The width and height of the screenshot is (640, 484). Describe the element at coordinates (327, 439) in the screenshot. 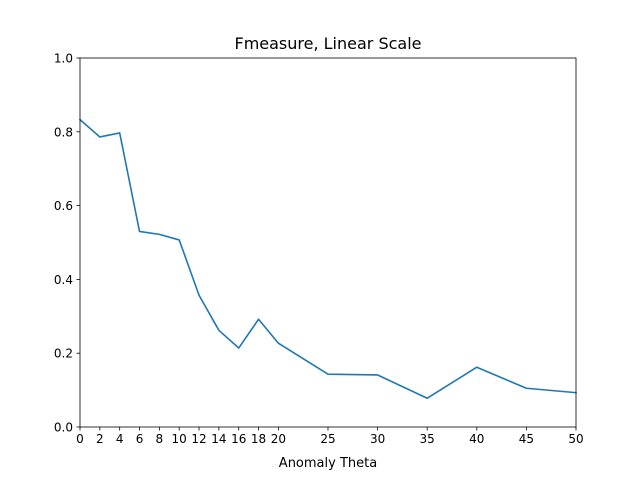

I see `x-tick-label: 25` at that location.